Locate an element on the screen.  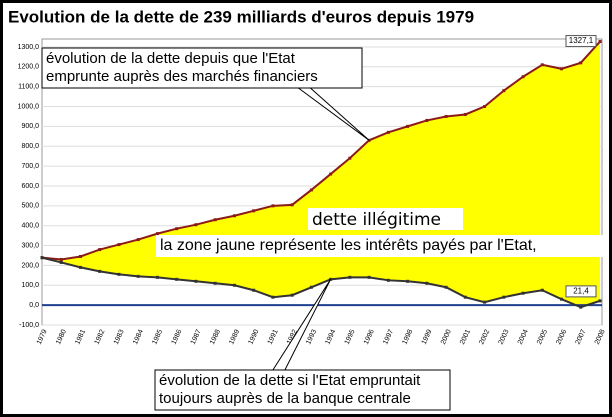
y-tick-label: 1200,0 is located at coordinates (29, 67).